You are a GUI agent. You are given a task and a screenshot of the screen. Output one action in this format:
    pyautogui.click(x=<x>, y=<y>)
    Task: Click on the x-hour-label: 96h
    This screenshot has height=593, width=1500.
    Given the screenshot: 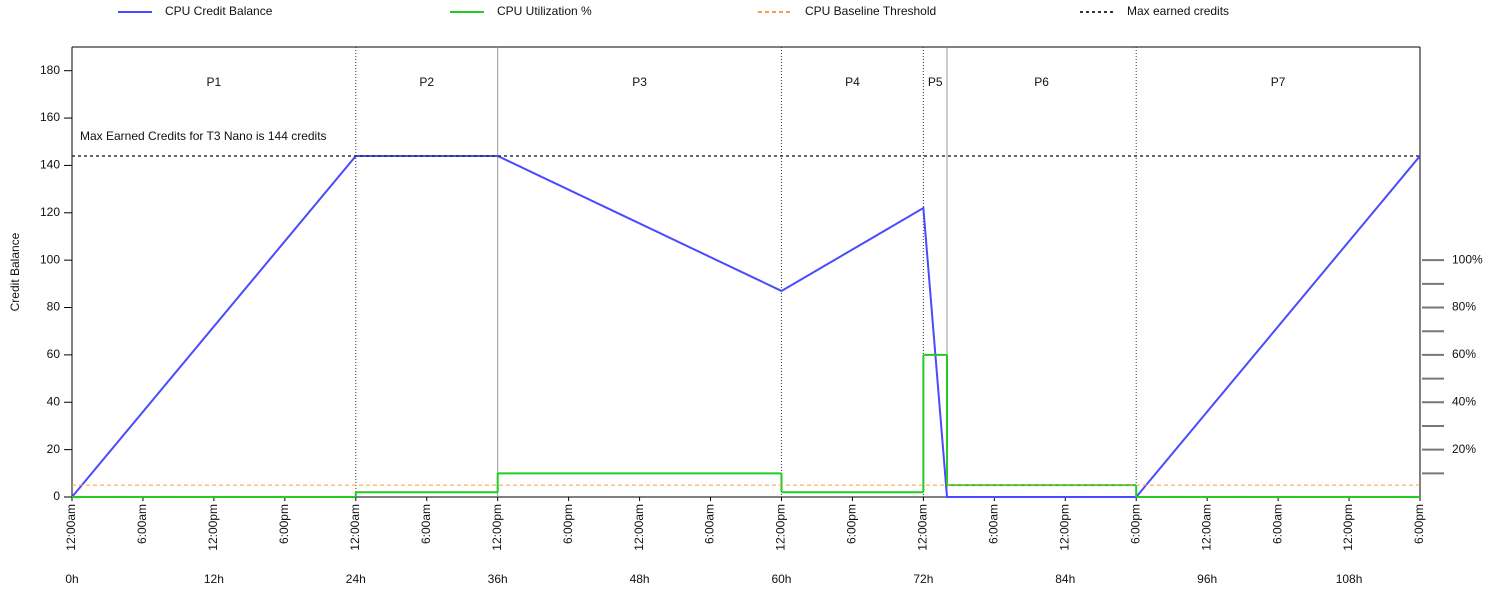 What is the action you would take?
    pyautogui.click(x=1207, y=579)
    